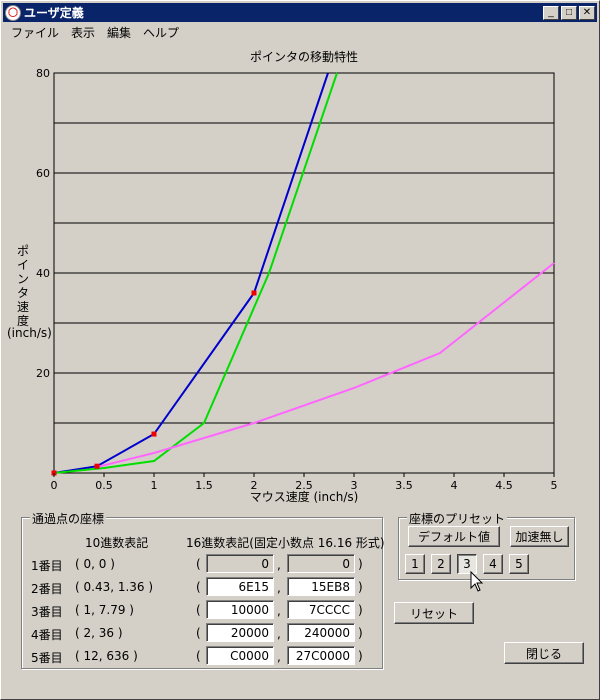 The image size is (600, 700). I want to click on y-axis-label-char: ン, so click(23, 279).